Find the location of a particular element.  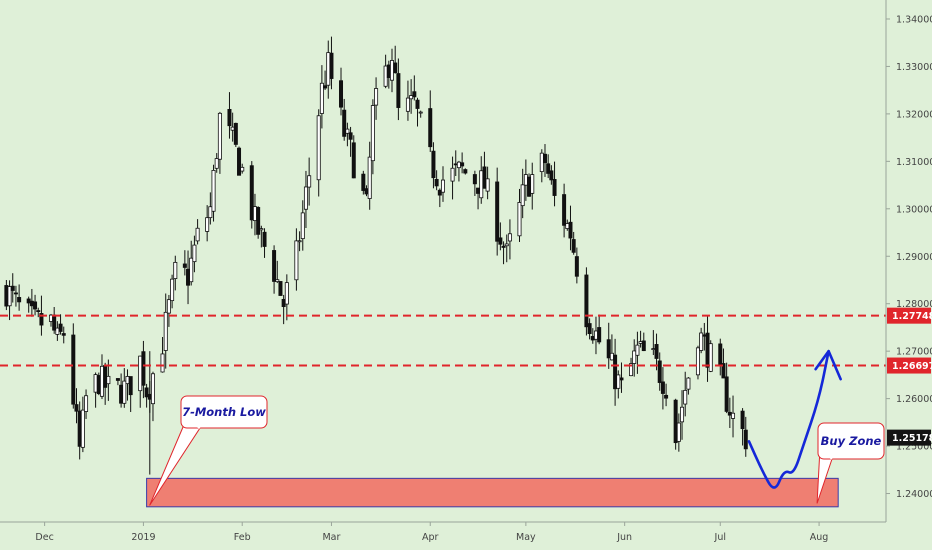

y-tick-label: 1.25000 is located at coordinates (914, 447).